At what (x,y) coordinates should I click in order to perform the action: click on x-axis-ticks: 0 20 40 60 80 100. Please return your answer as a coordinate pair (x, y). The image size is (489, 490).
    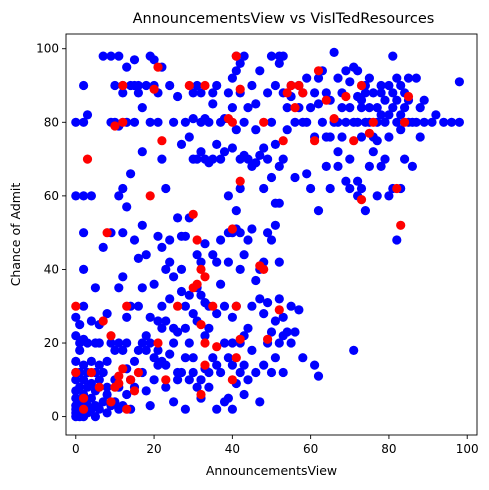
    Looking at the image, I should click on (275, 445).